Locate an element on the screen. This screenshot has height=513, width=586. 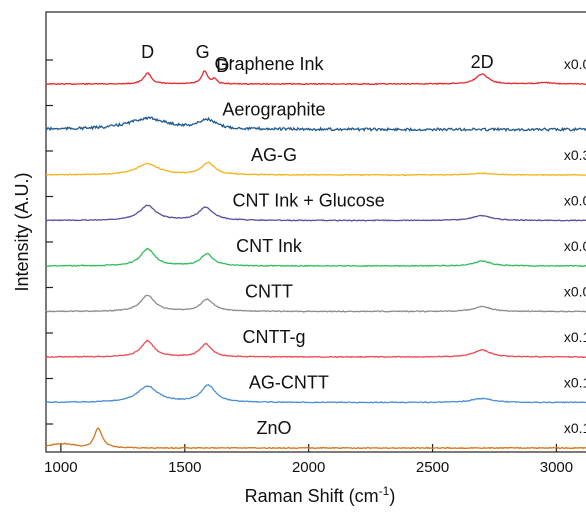
scale-label: x0.05 is located at coordinates (575, 292).